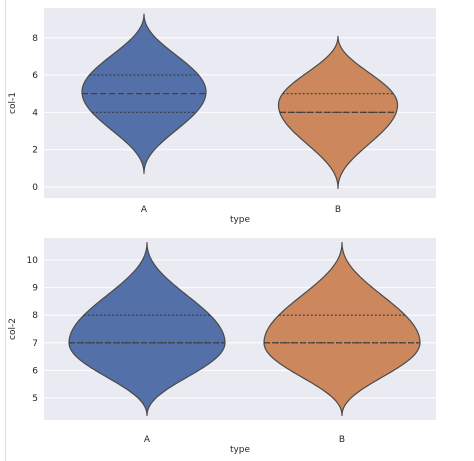 This screenshot has height=461, width=474. I want to click on y-tick-label: 9, so click(35, 289).